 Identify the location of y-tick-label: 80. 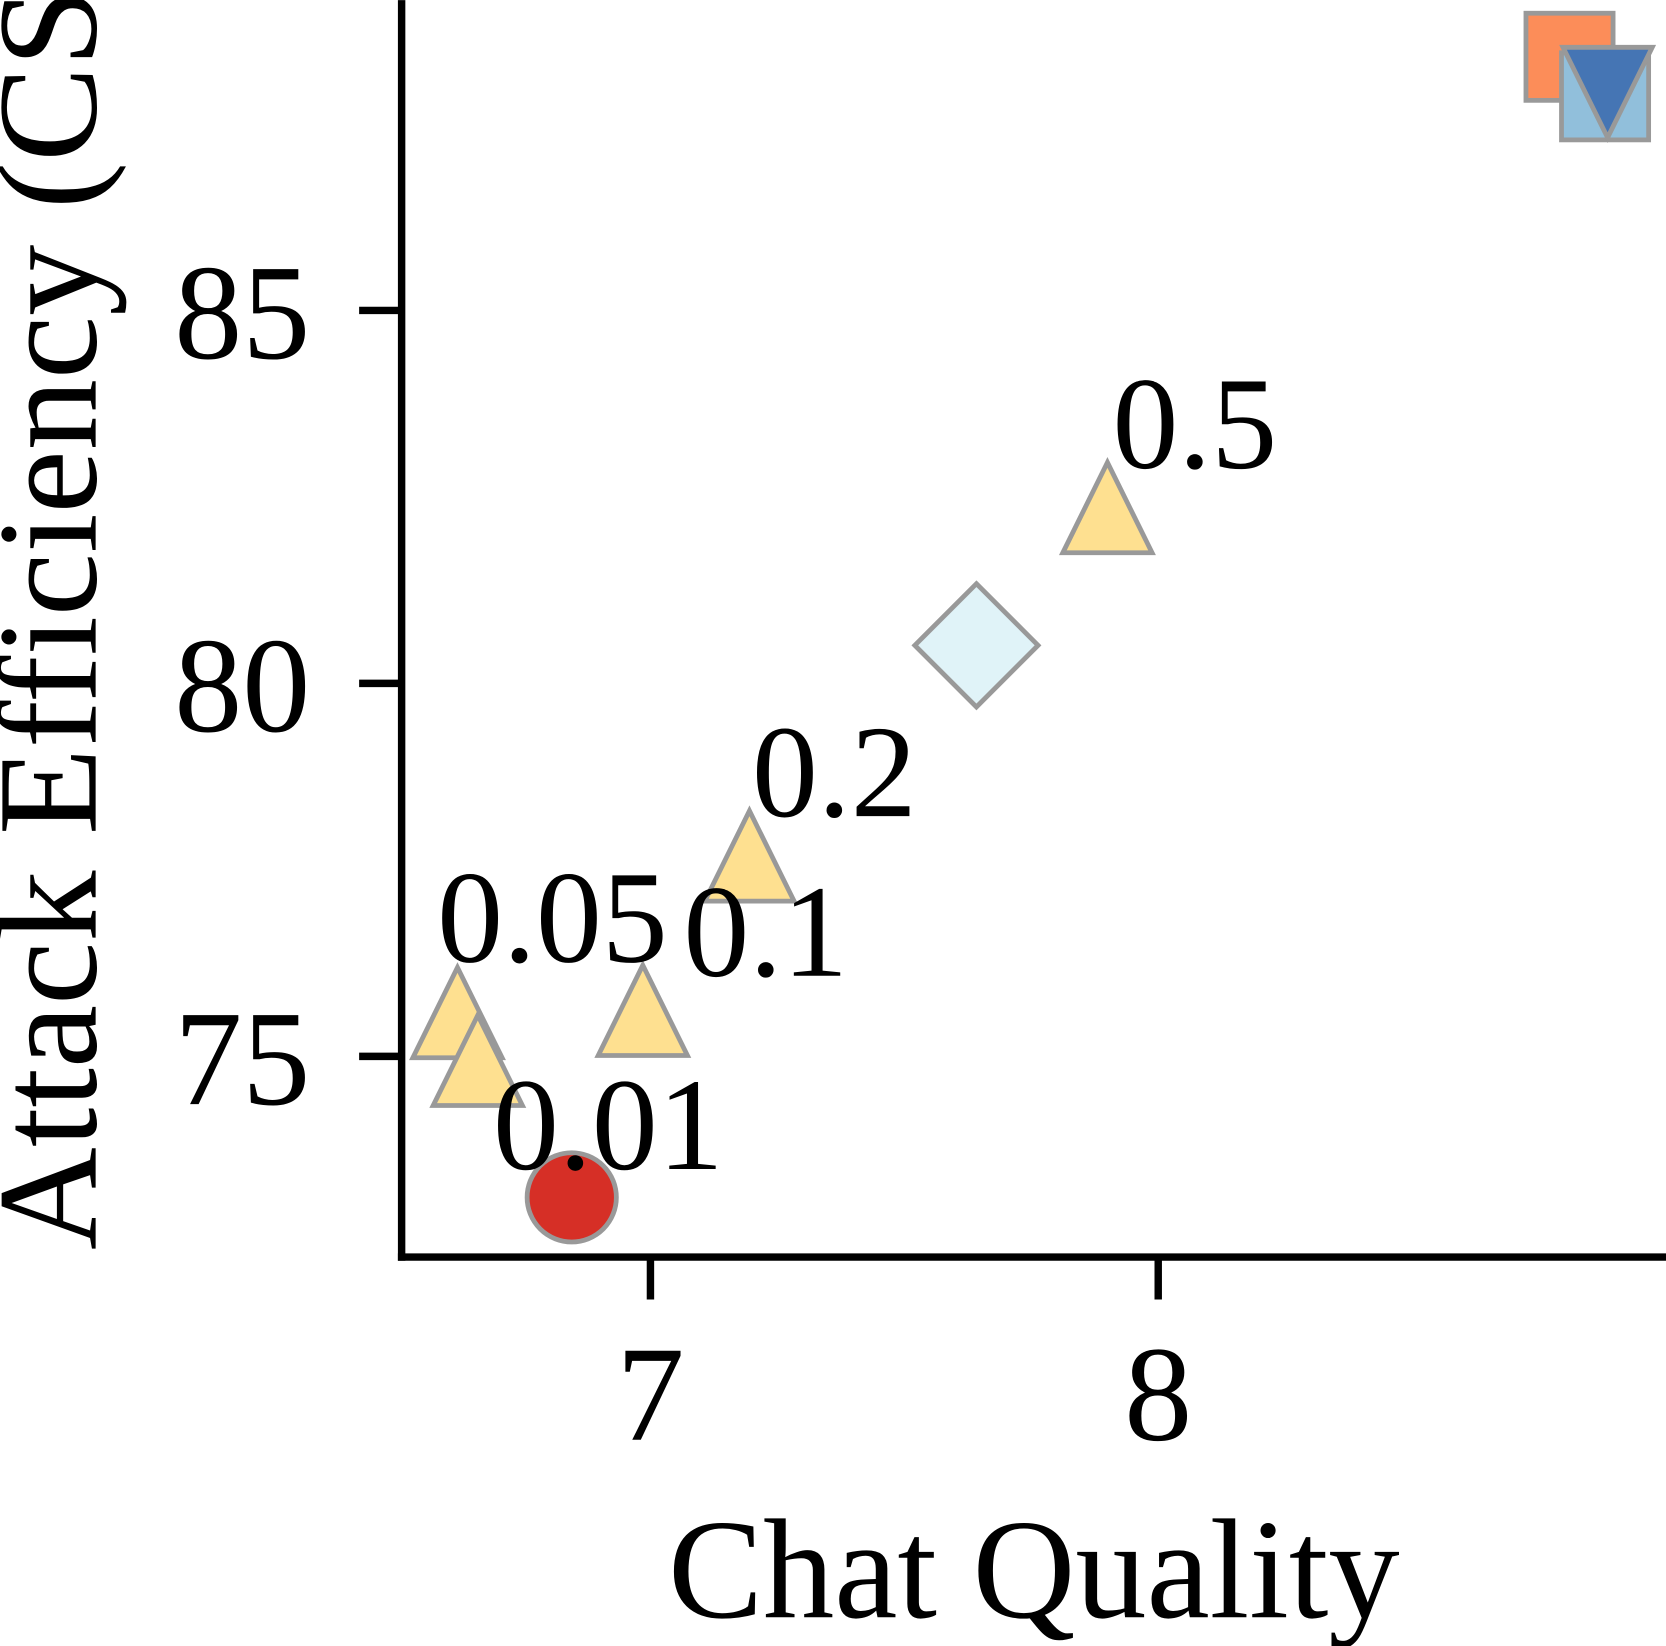
(242, 686).